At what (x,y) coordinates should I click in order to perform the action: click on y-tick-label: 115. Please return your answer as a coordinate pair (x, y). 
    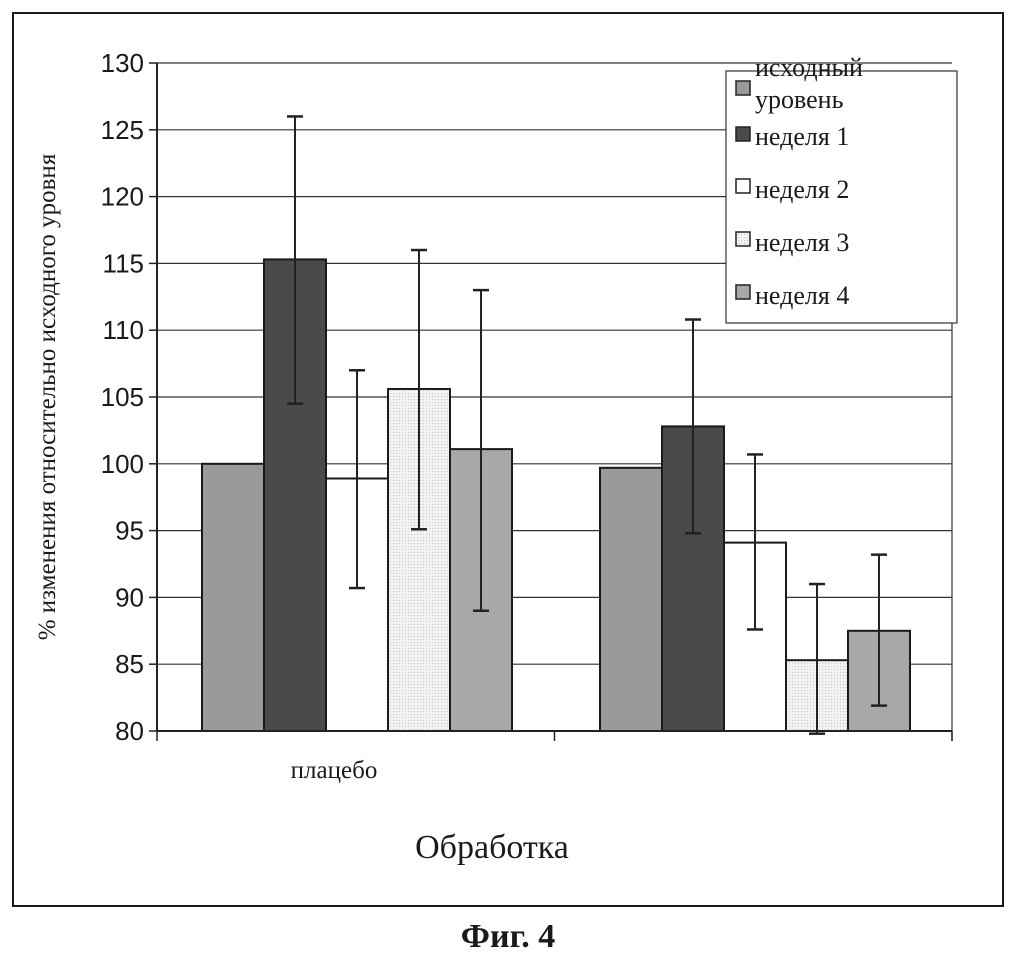
    Looking at the image, I should click on (123, 263).